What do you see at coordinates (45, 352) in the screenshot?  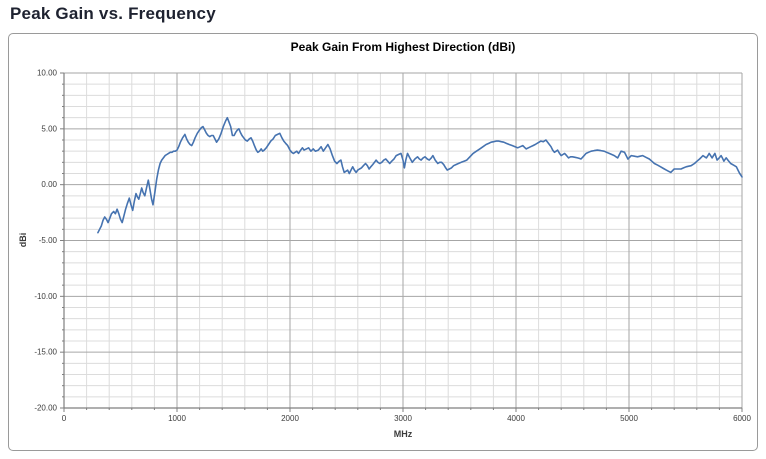 I see `y-tick-label: -15.00` at bounding box center [45, 352].